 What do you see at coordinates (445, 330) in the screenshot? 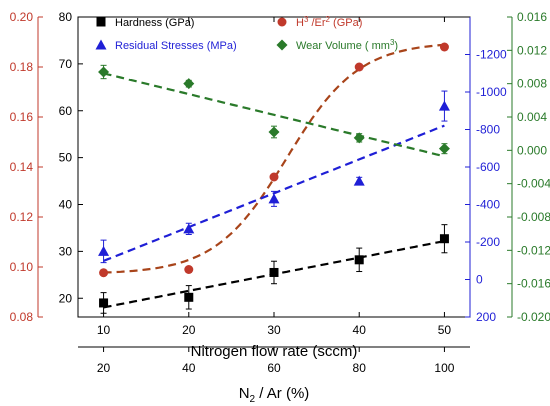
I see `x-tick-label: 50` at bounding box center [445, 330].